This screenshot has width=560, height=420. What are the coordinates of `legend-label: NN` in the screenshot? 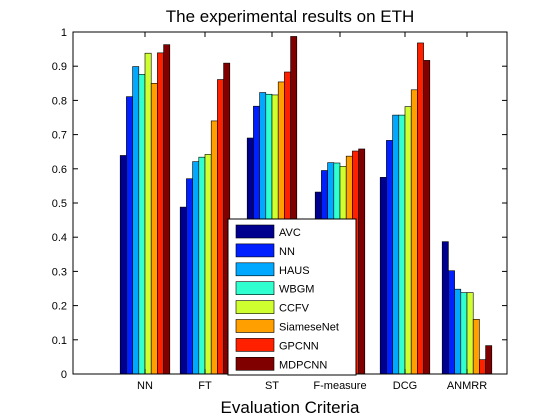 It's located at (287, 252).